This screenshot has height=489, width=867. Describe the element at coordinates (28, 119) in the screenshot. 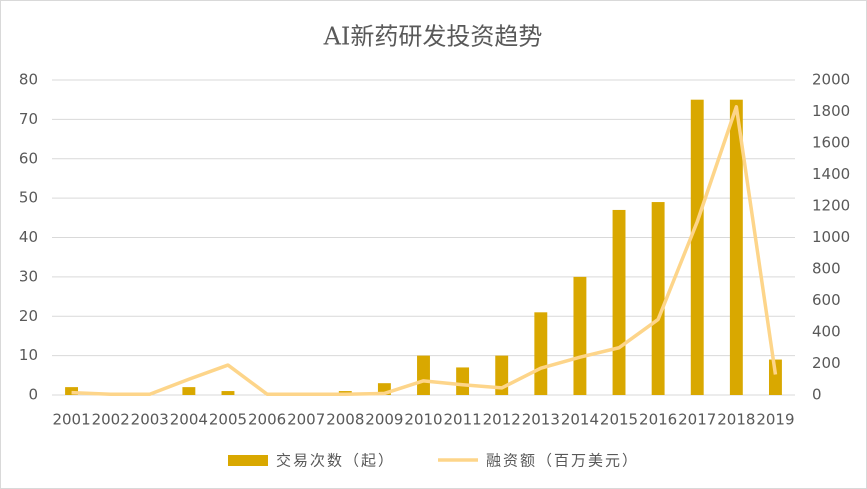

I see `y-tick-label: 70` at that location.